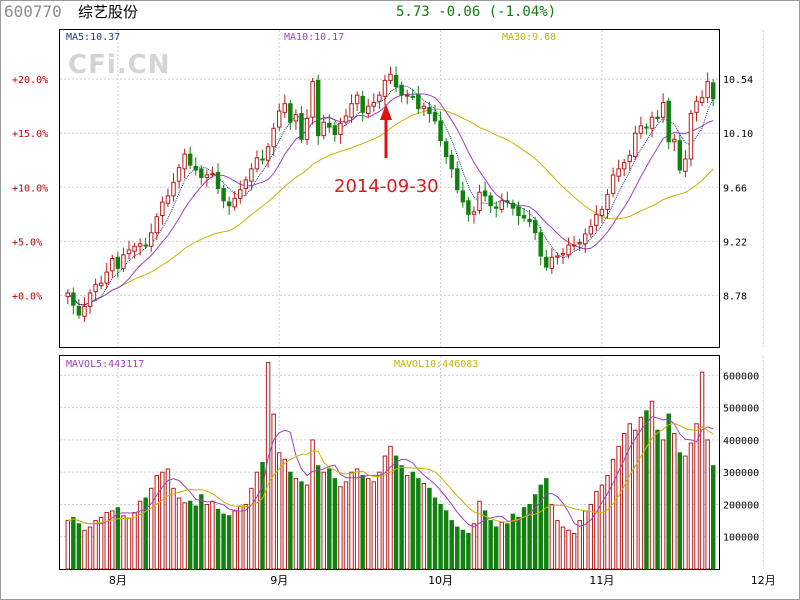 The image size is (800, 600). What do you see at coordinates (105, 364) in the screenshot?
I see `mavol5-label: MAVOL5:443117` at bounding box center [105, 364].